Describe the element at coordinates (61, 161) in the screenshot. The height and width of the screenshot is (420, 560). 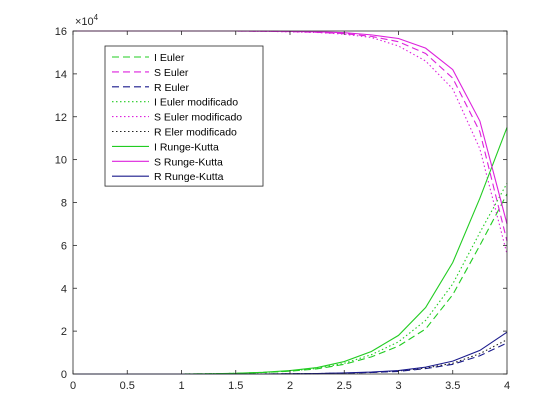
I see `y-tick-label: 10` at that location.